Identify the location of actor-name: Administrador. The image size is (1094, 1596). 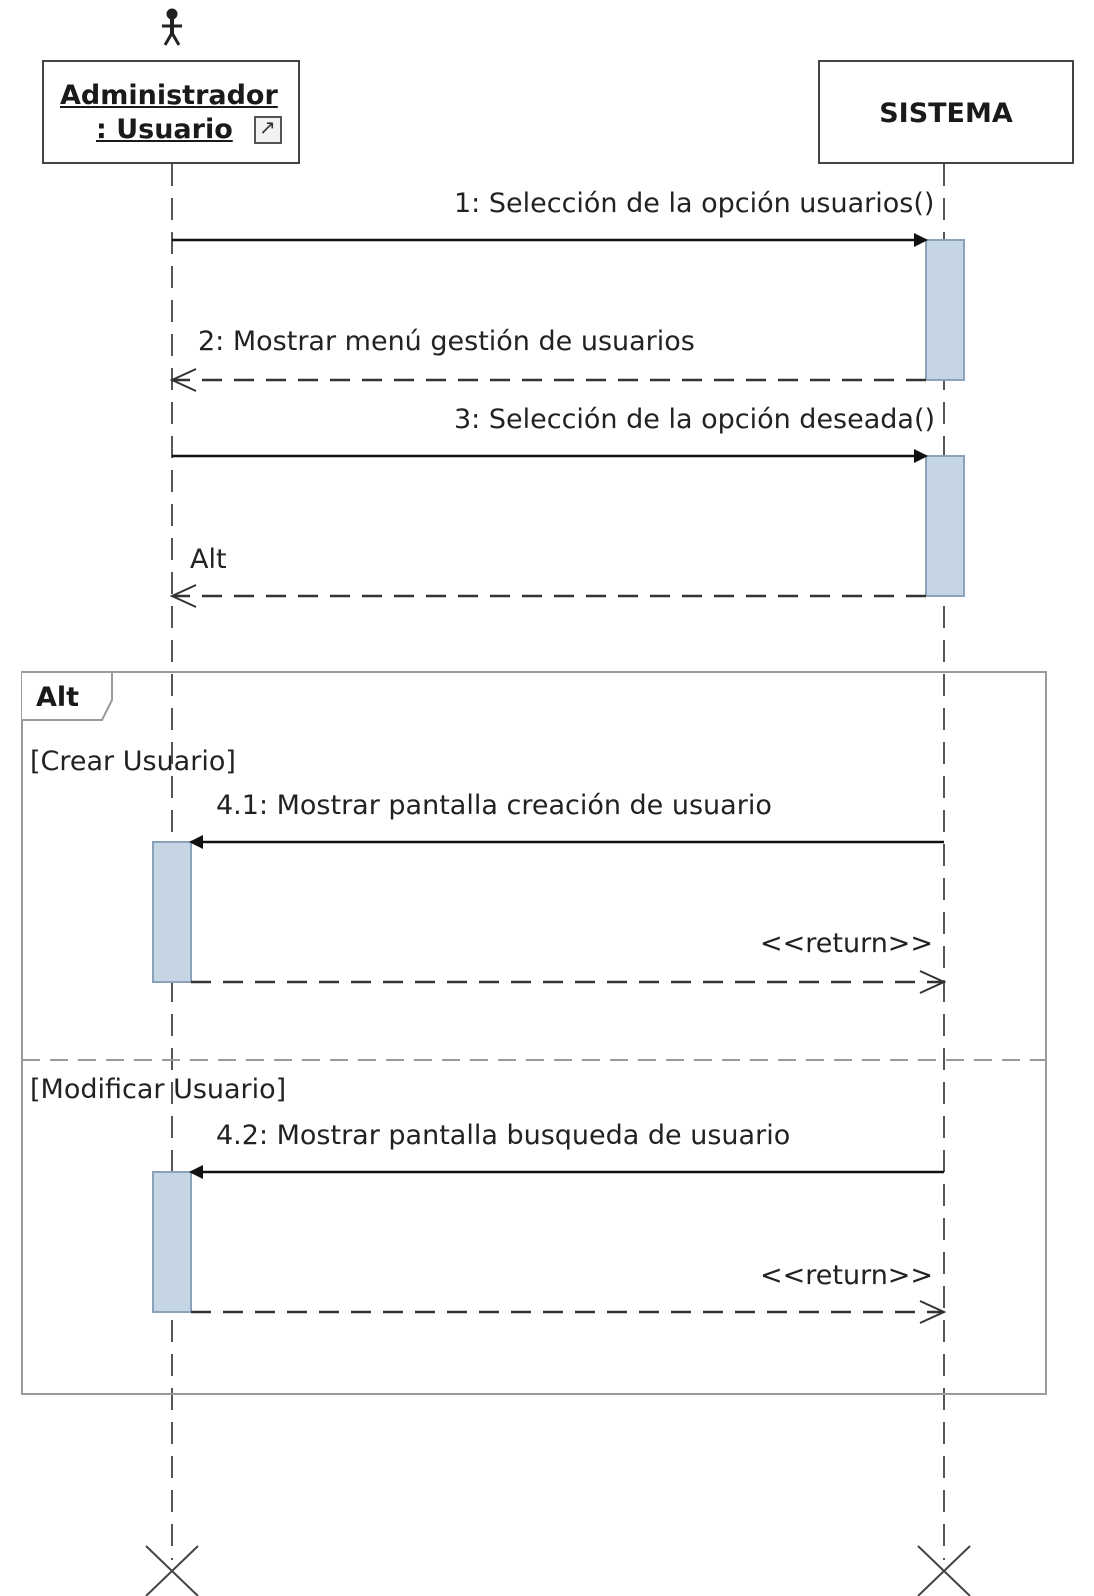
(169, 95).